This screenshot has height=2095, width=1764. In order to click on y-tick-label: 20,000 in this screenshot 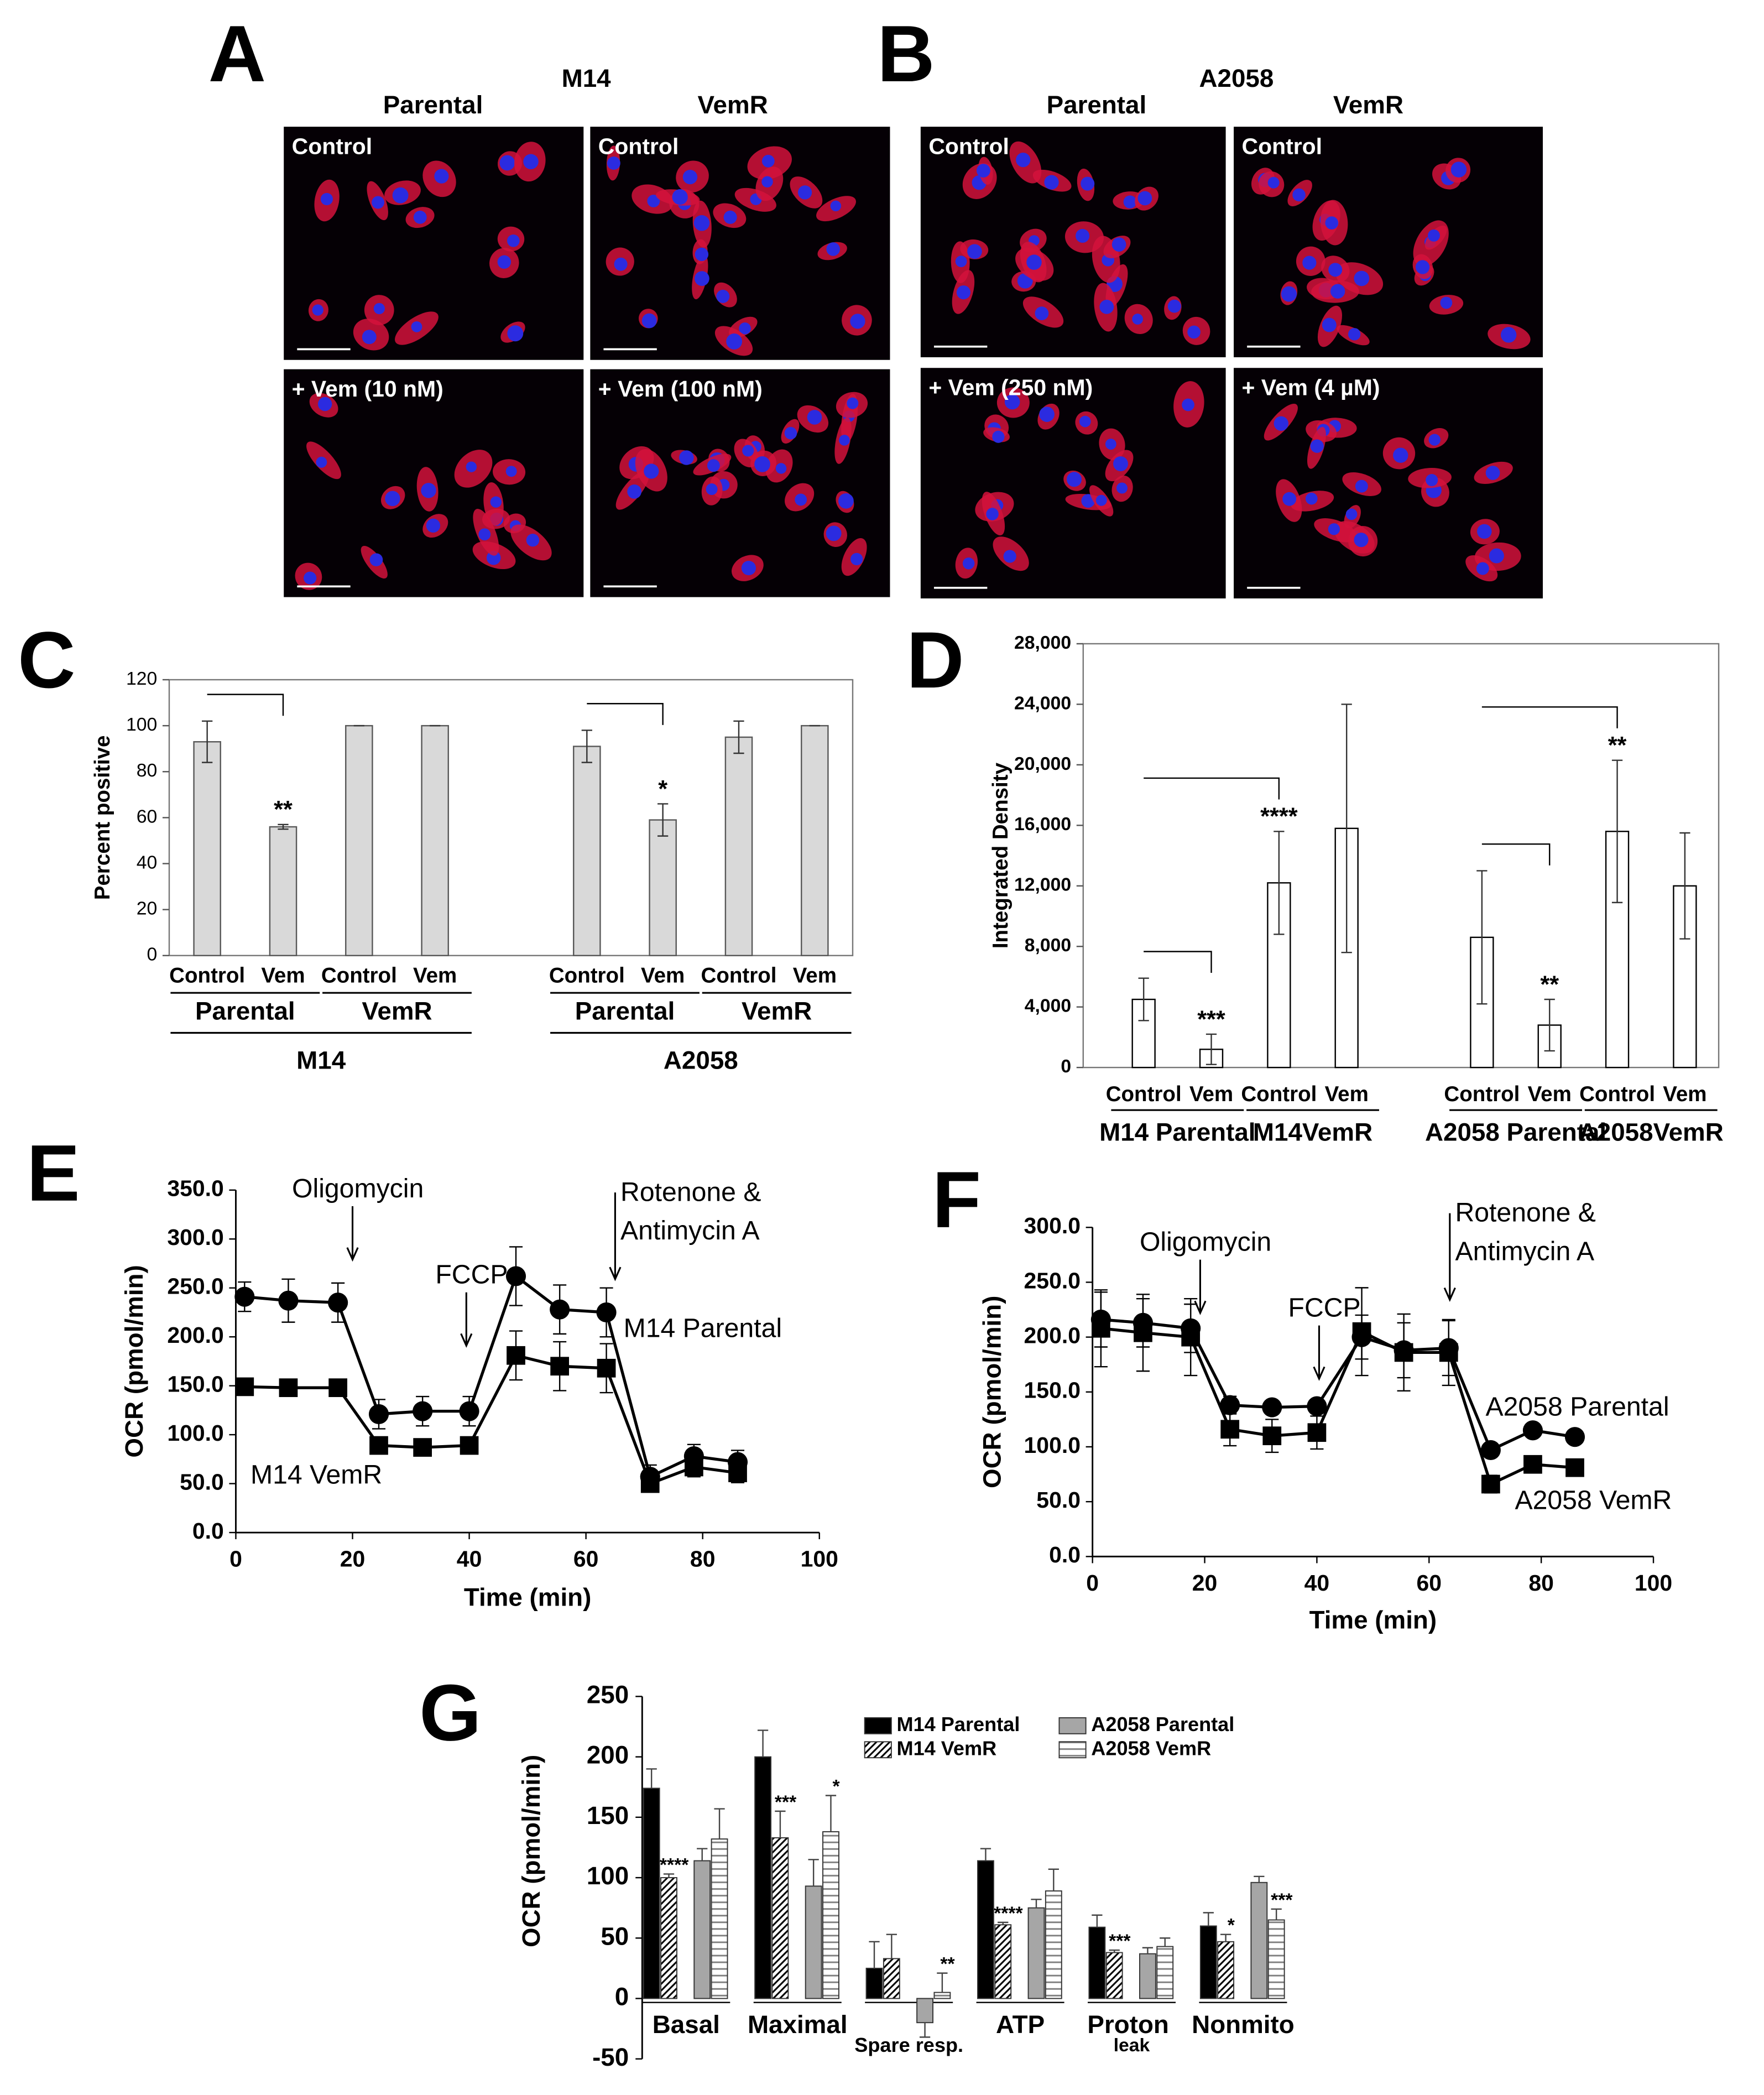, I will do `click(1042, 763)`.